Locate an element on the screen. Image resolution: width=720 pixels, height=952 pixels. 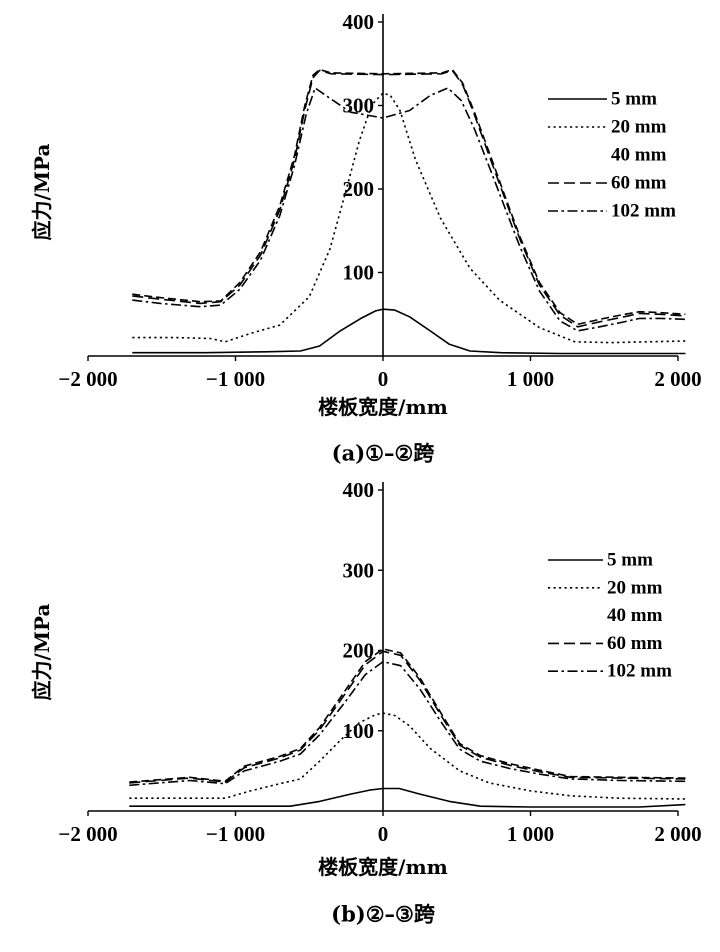
series-line-20-mm is located at coordinates (407, 756).